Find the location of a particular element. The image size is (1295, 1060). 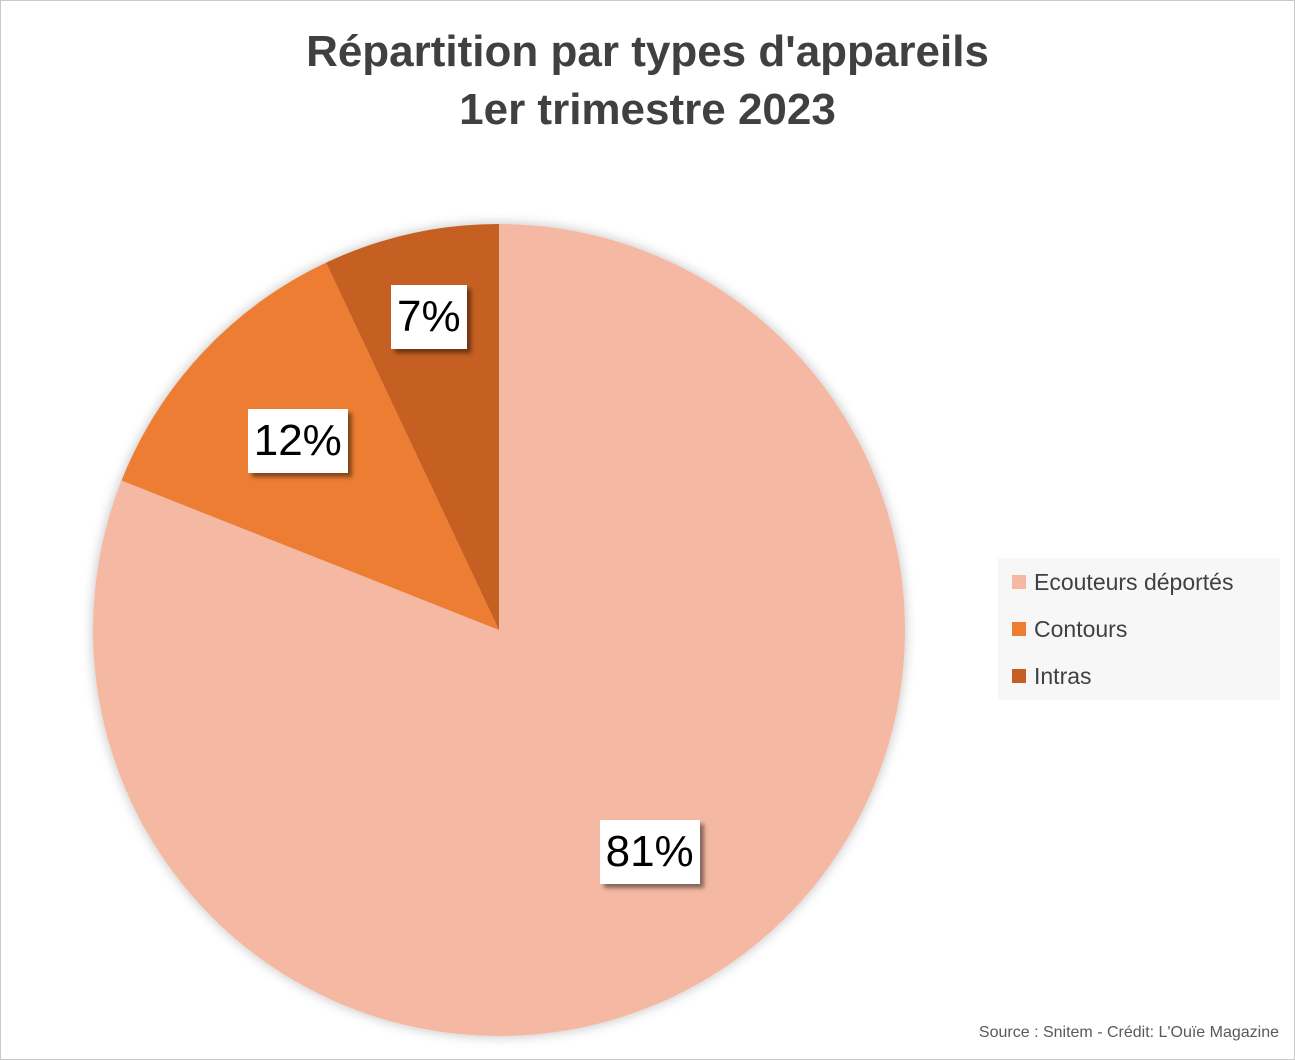

legend-swatch-intras is located at coordinates (1019, 676).